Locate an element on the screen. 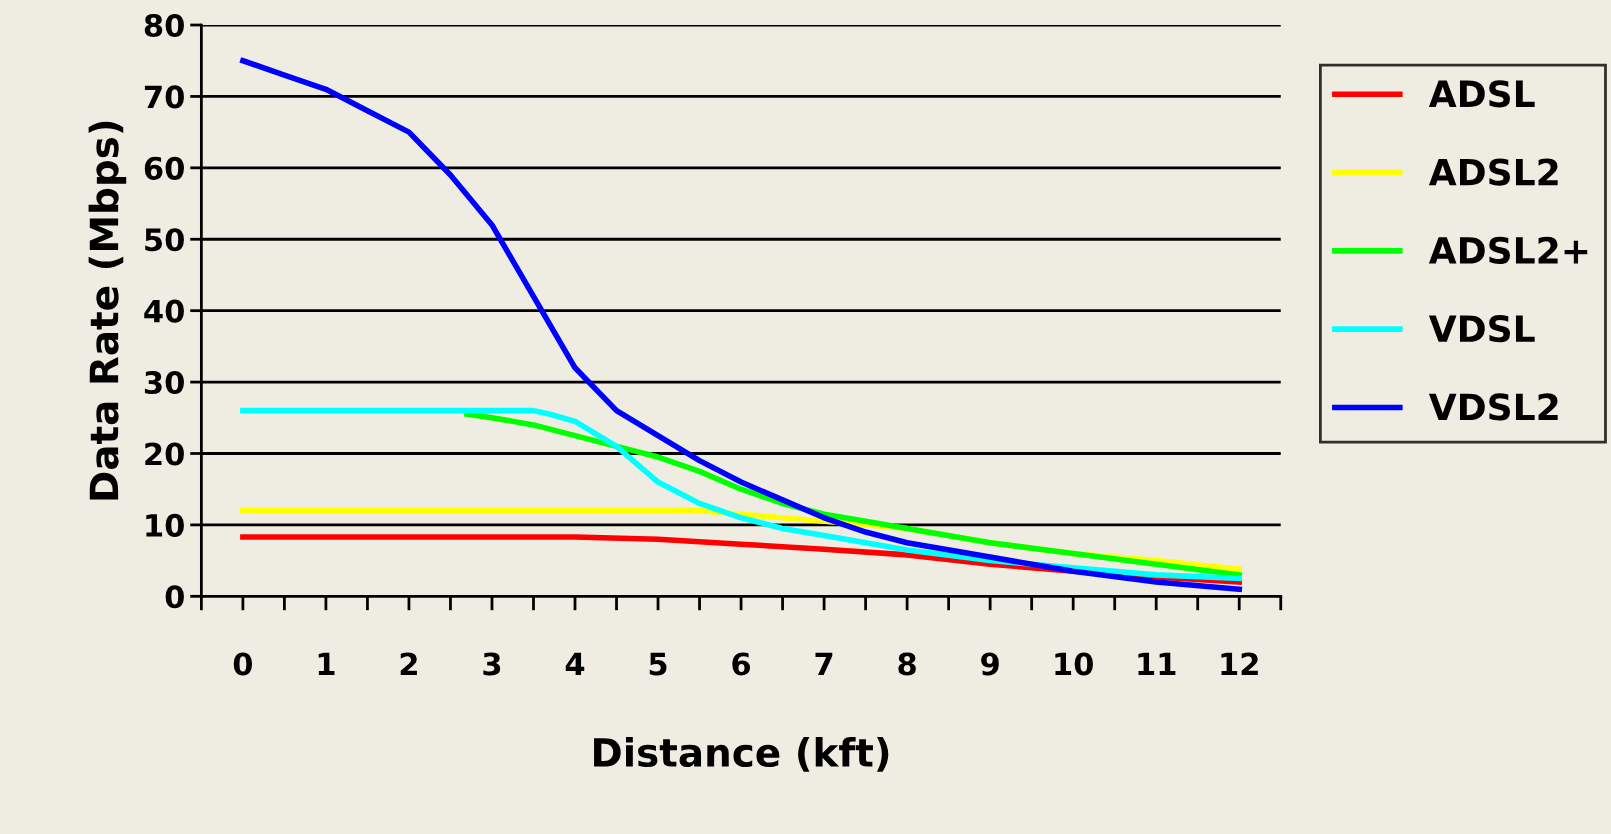 The image size is (1611, 834). legend-label: ADSL2 is located at coordinates (1493, 172).